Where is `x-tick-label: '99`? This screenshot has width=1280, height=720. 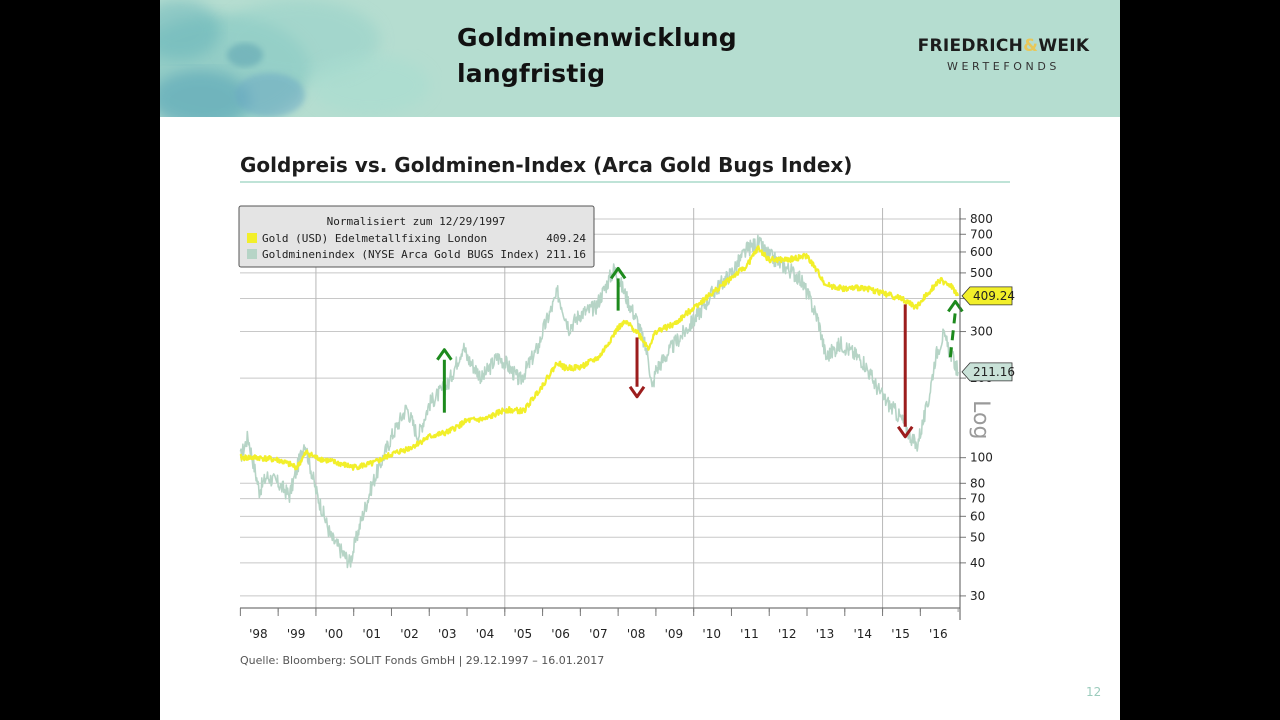
x-tick-label: '99 is located at coordinates (296, 634).